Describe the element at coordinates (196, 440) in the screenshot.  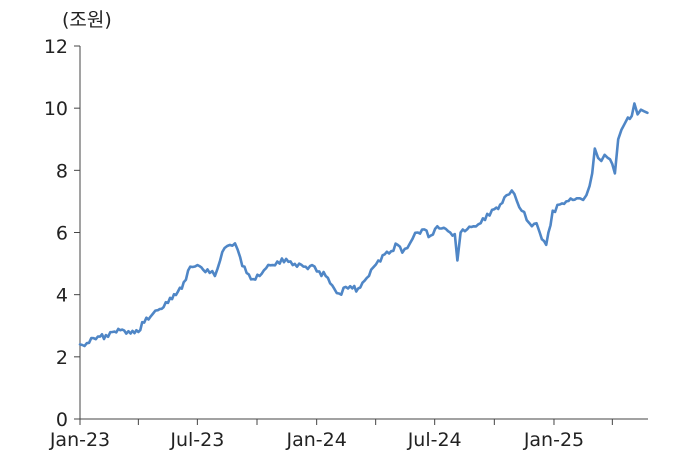
I see `x-tick-label: Jul-23` at that location.